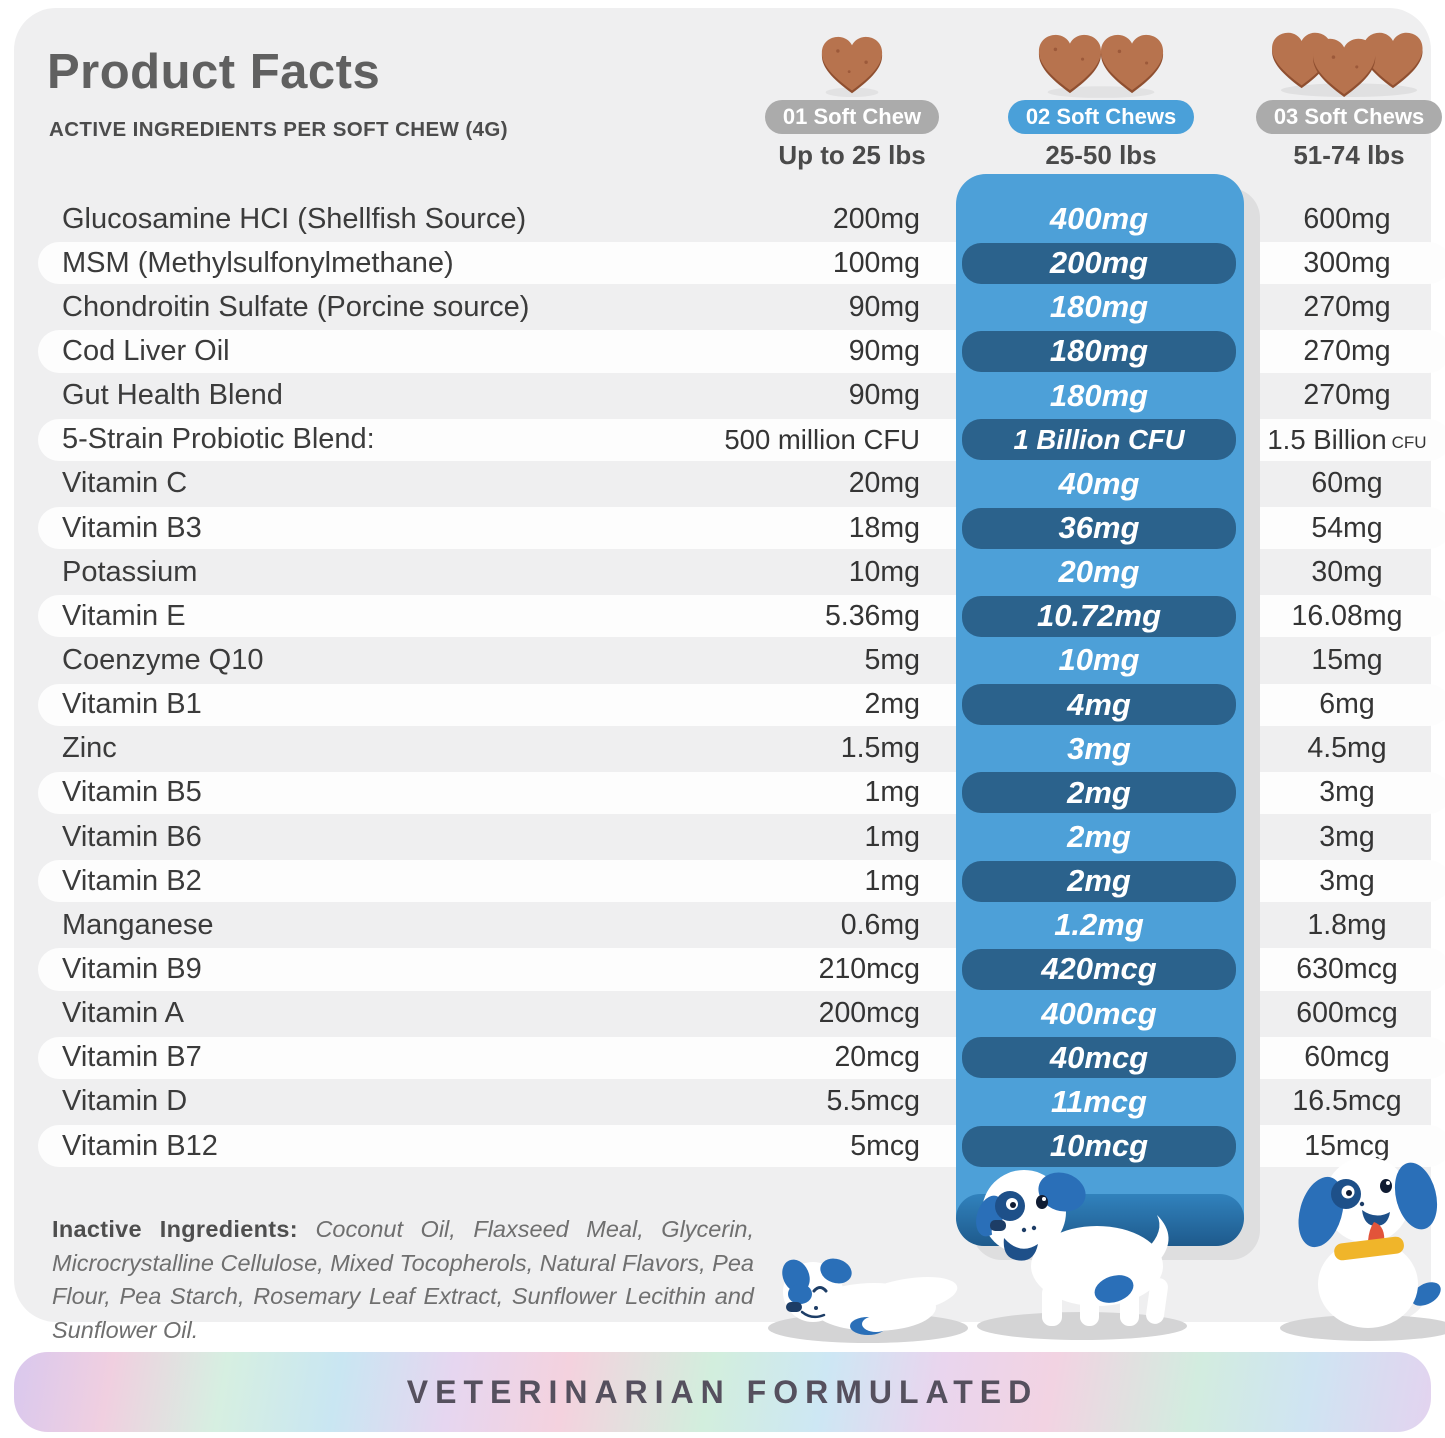  What do you see at coordinates (132, 704) in the screenshot?
I see `ingredient-name: Vitamin B1` at bounding box center [132, 704].